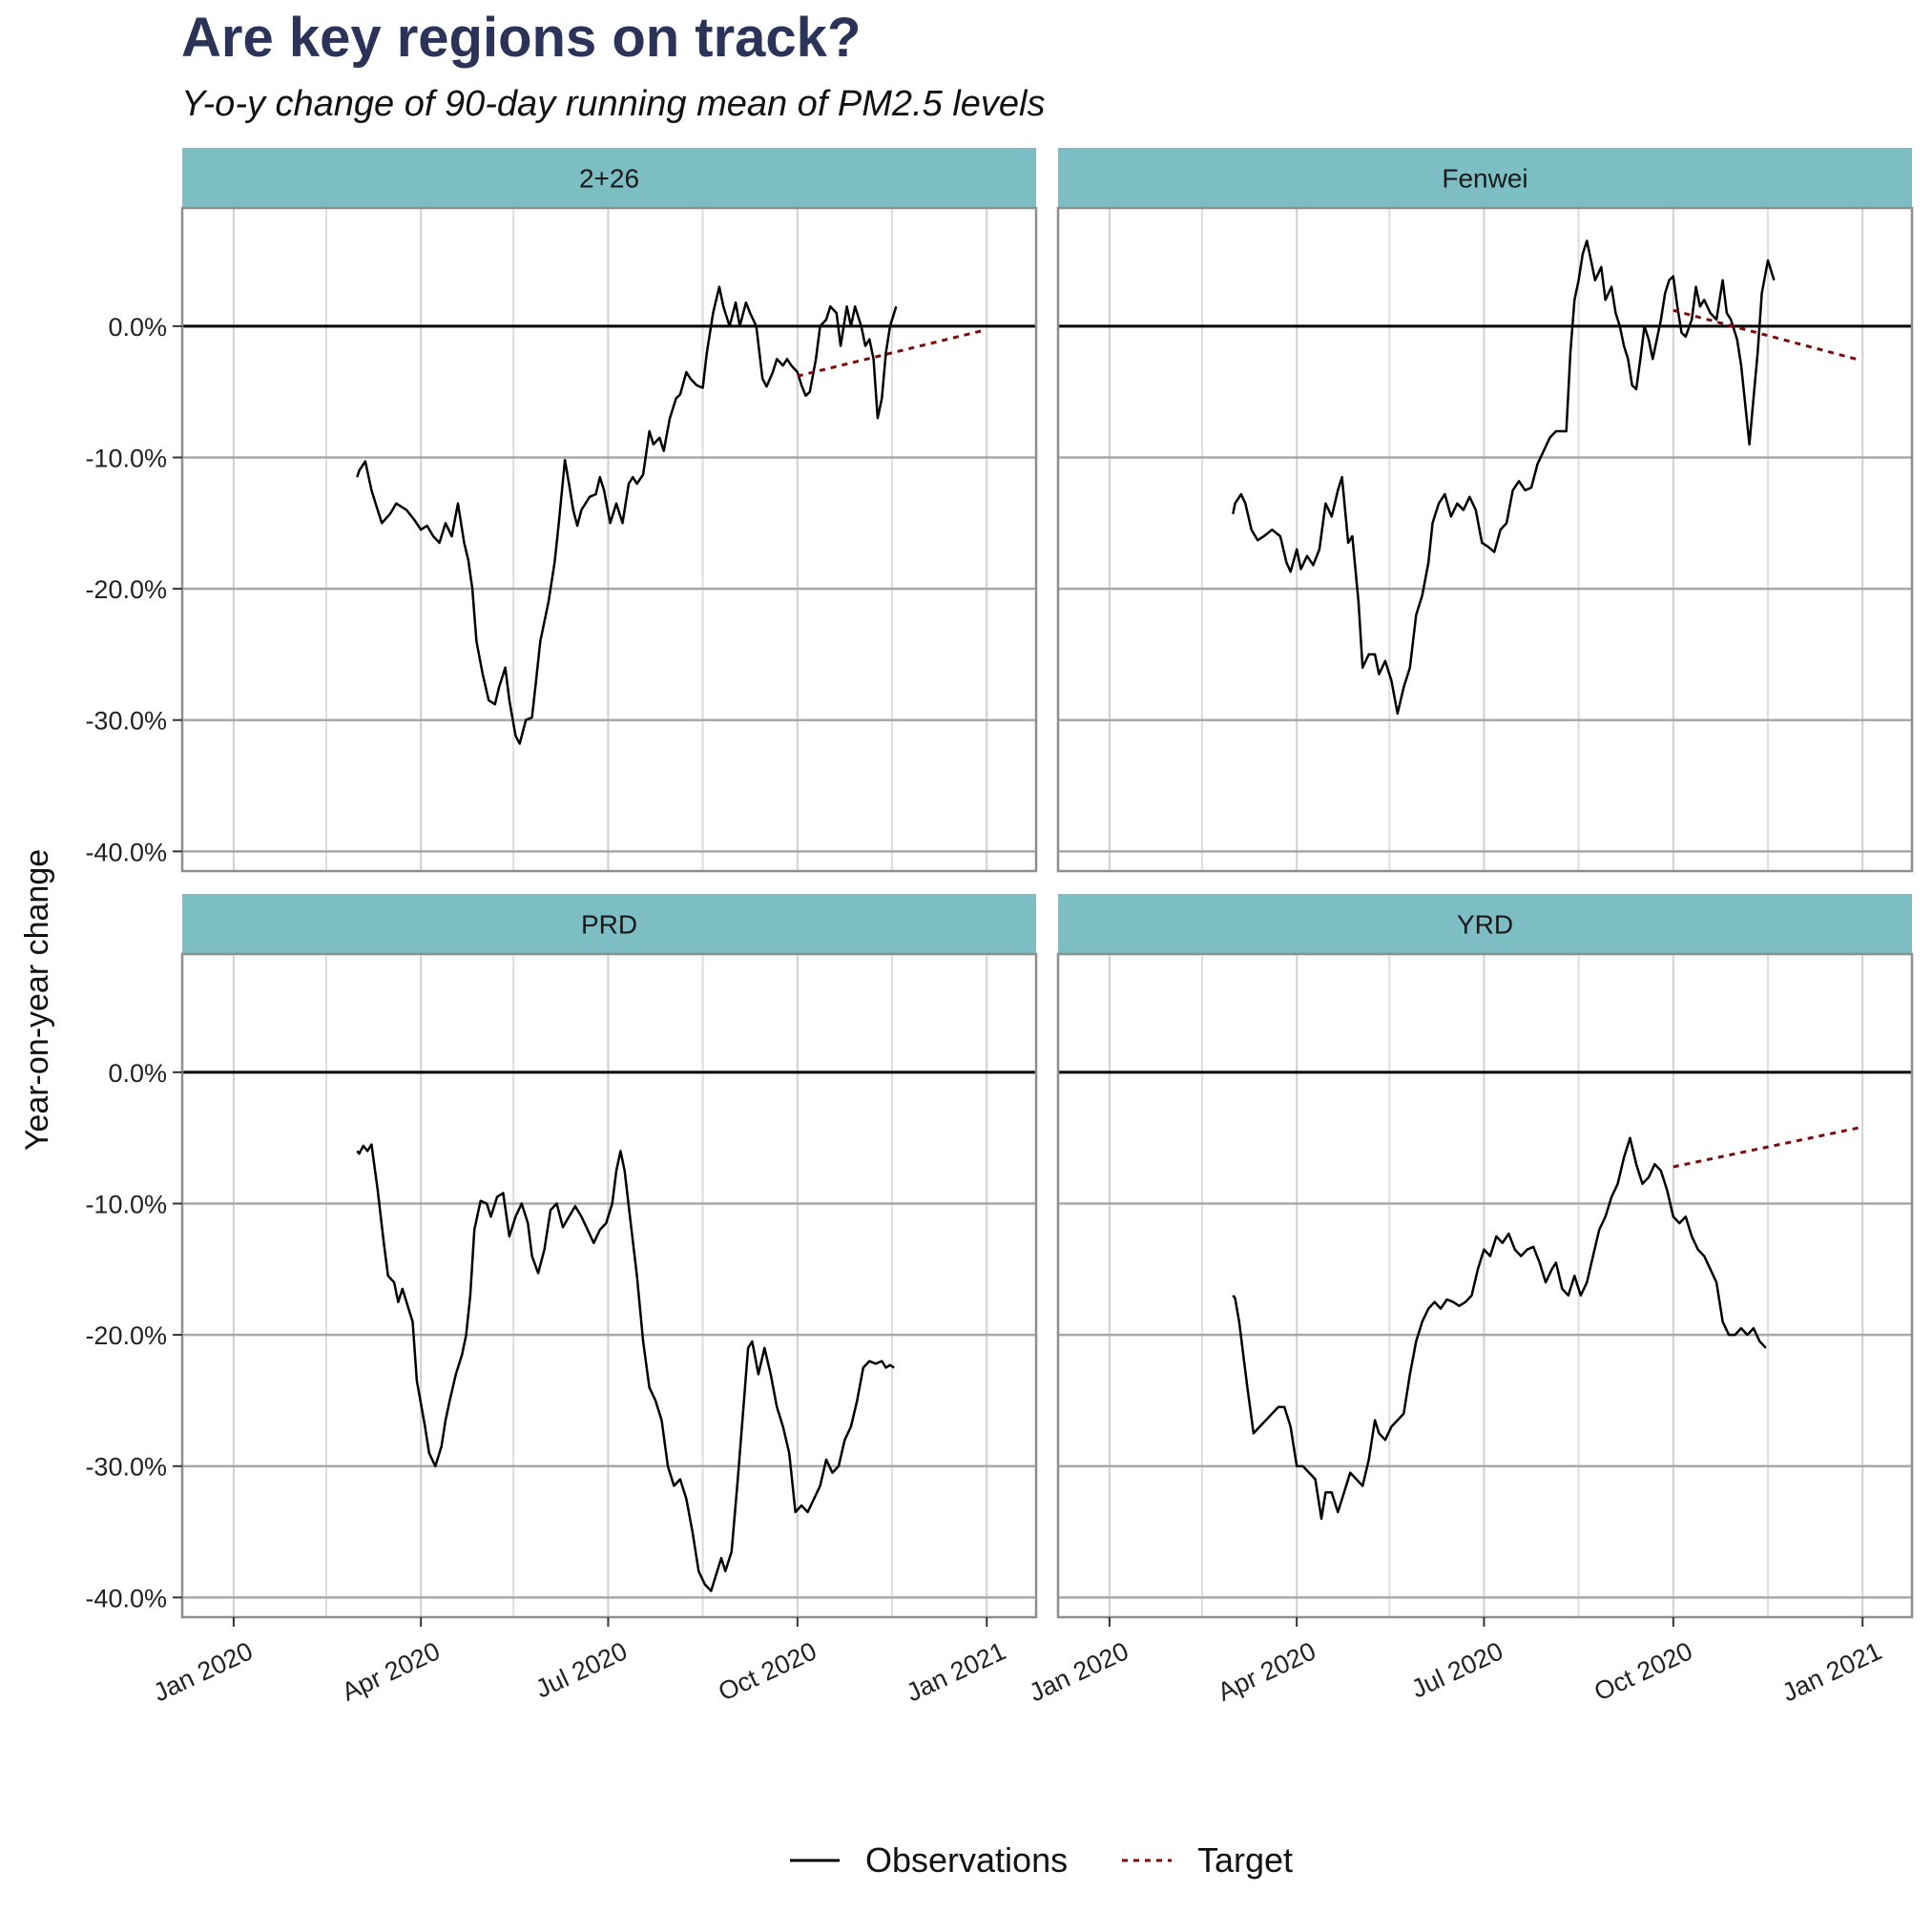 The height and width of the screenshot is (1932, 1932). Describe the element at coordinates (966, 1860) in the screenshot. I see `legend-observations-label: Observations` at that location.